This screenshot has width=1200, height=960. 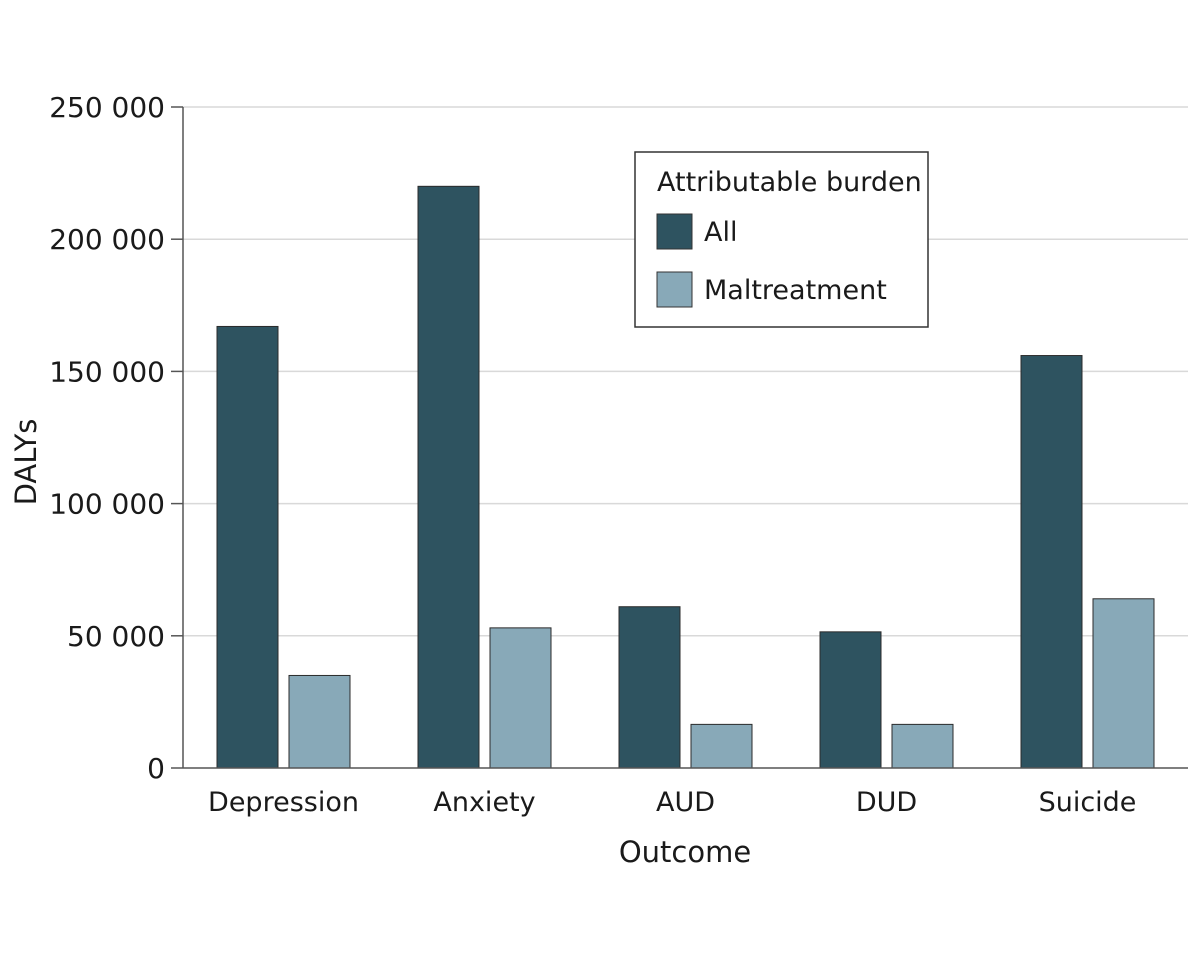 I want to click on y-tick-label: 250 000, so click(x=107, y=107).